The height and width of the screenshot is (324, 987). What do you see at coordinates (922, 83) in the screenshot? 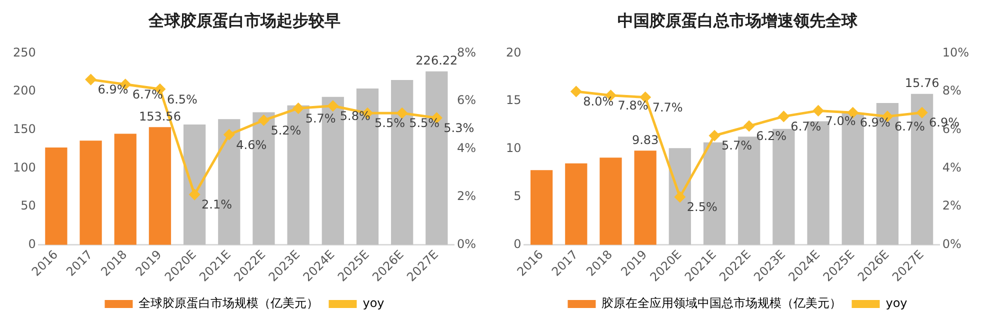
I see `data-label: 15.76` at bounding box center [922, 83].